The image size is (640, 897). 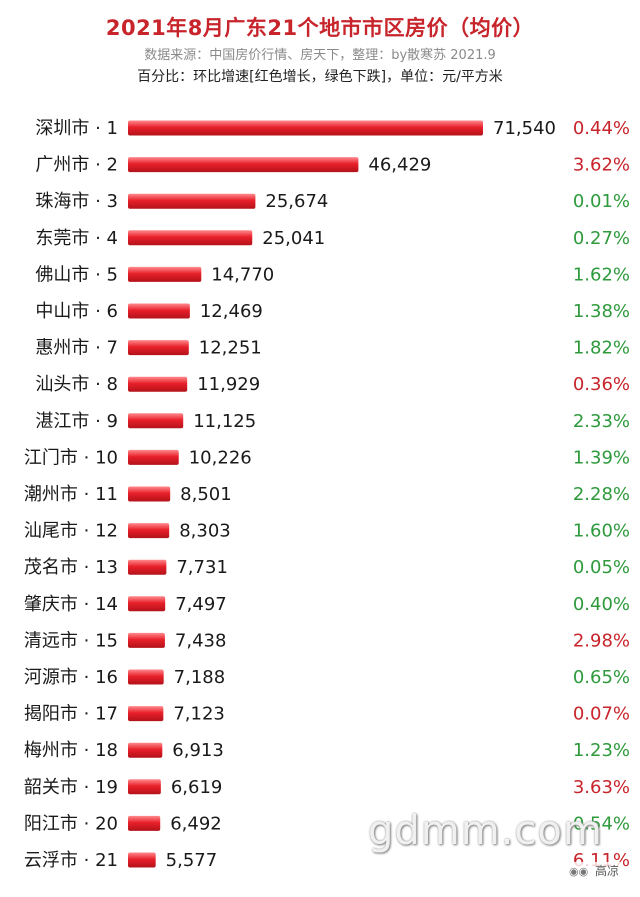 What do you see at coordinates (200, 677) in the screenshot?
I see `value-label: 7,188` at bounding box center [200, 677].